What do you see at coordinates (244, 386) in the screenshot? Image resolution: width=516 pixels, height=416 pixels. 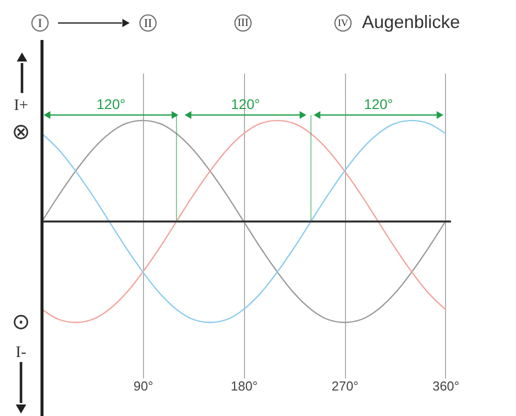 I see `x-tick-label: 180°` at bounding box center [244, 386].